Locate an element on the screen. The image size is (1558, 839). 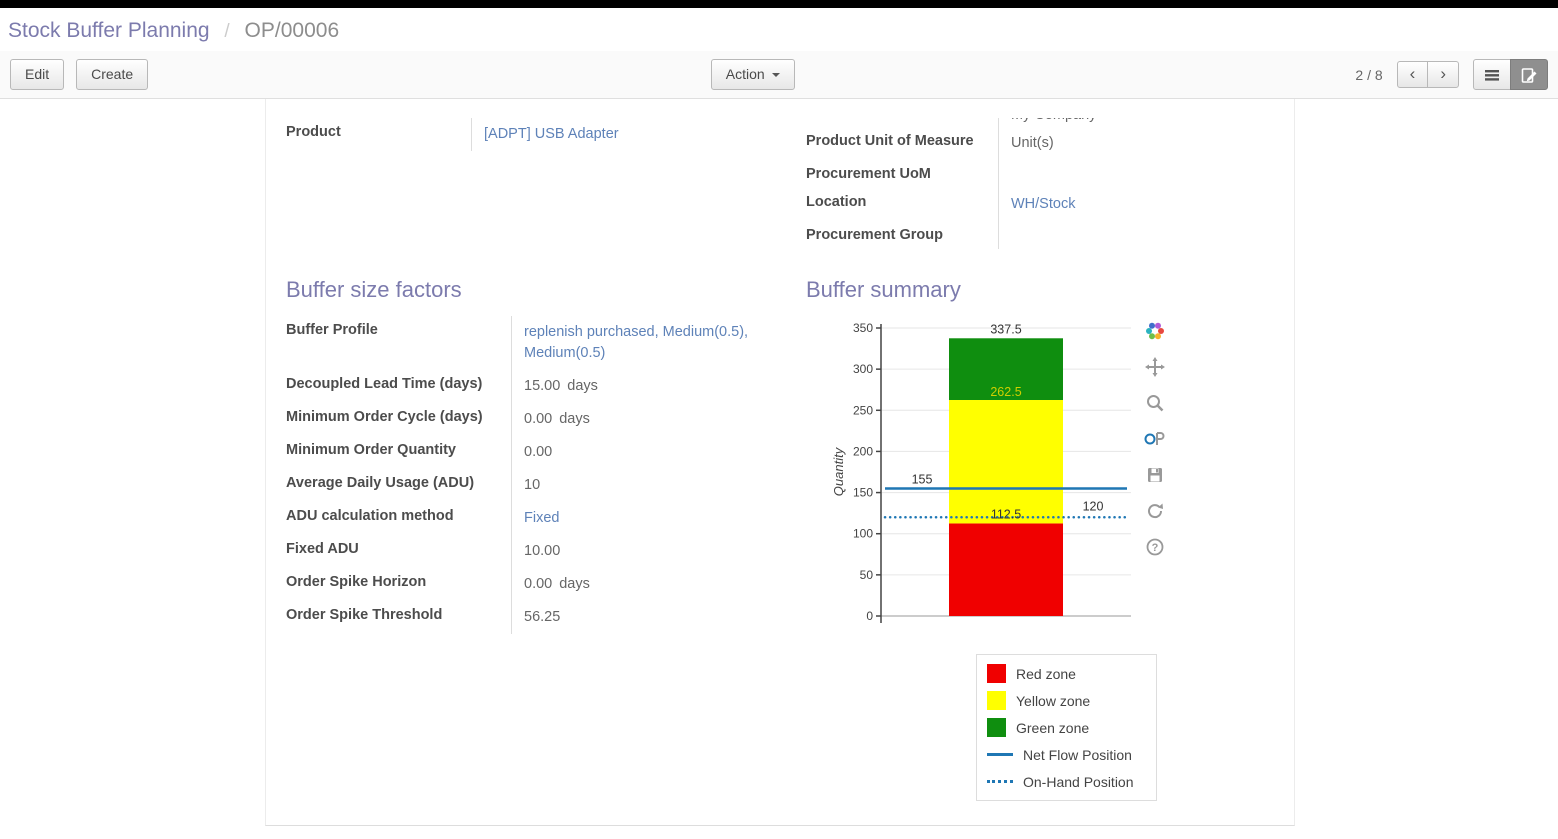
spike-threshold-label: Order Spike Threshold is located at coordinates (364, 615).